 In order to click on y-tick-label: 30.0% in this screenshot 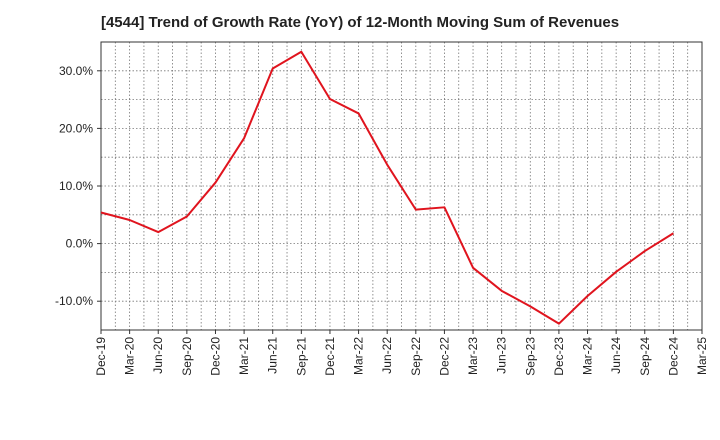, I will do `click(76, 71)`.